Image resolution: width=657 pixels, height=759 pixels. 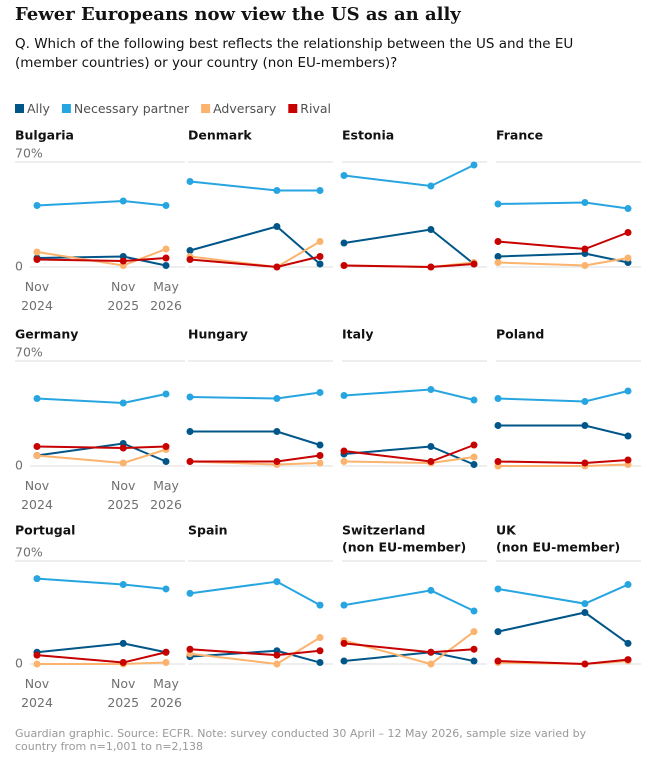 What do you see at coordinates (38, 108) in the screenshot?
I see `legend-label: Ally` at bounding box center [38, 108].